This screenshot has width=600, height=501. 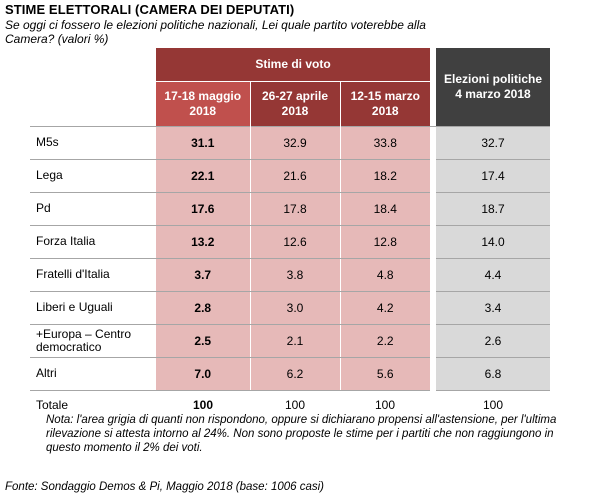 I want to click on table-row: +Europa – Centro democratico 2.5 2.1 2.2 2.6, so click(x=290, y=341).